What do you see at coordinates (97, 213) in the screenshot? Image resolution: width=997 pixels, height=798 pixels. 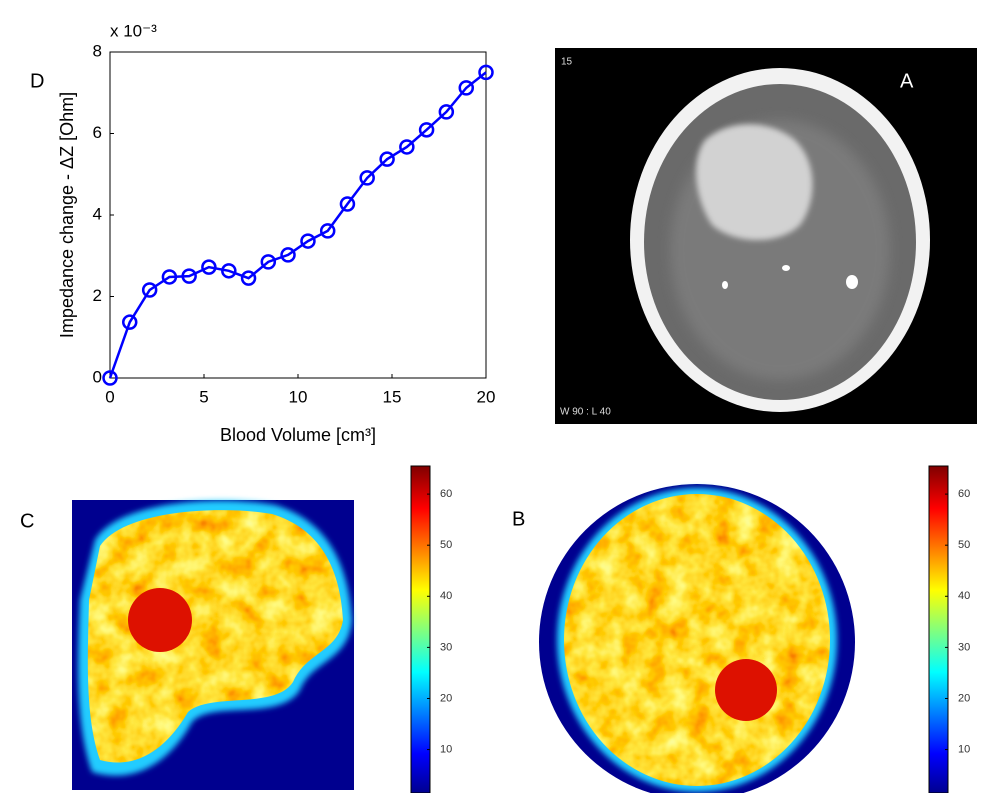 I see `y-tick-label: 4` at bounding box center [97, 213].